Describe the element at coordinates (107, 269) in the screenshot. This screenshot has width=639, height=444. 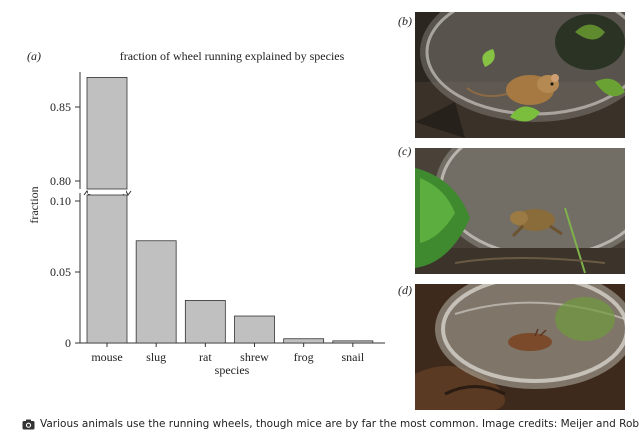
I see `bar-mouse-lower` at that location.